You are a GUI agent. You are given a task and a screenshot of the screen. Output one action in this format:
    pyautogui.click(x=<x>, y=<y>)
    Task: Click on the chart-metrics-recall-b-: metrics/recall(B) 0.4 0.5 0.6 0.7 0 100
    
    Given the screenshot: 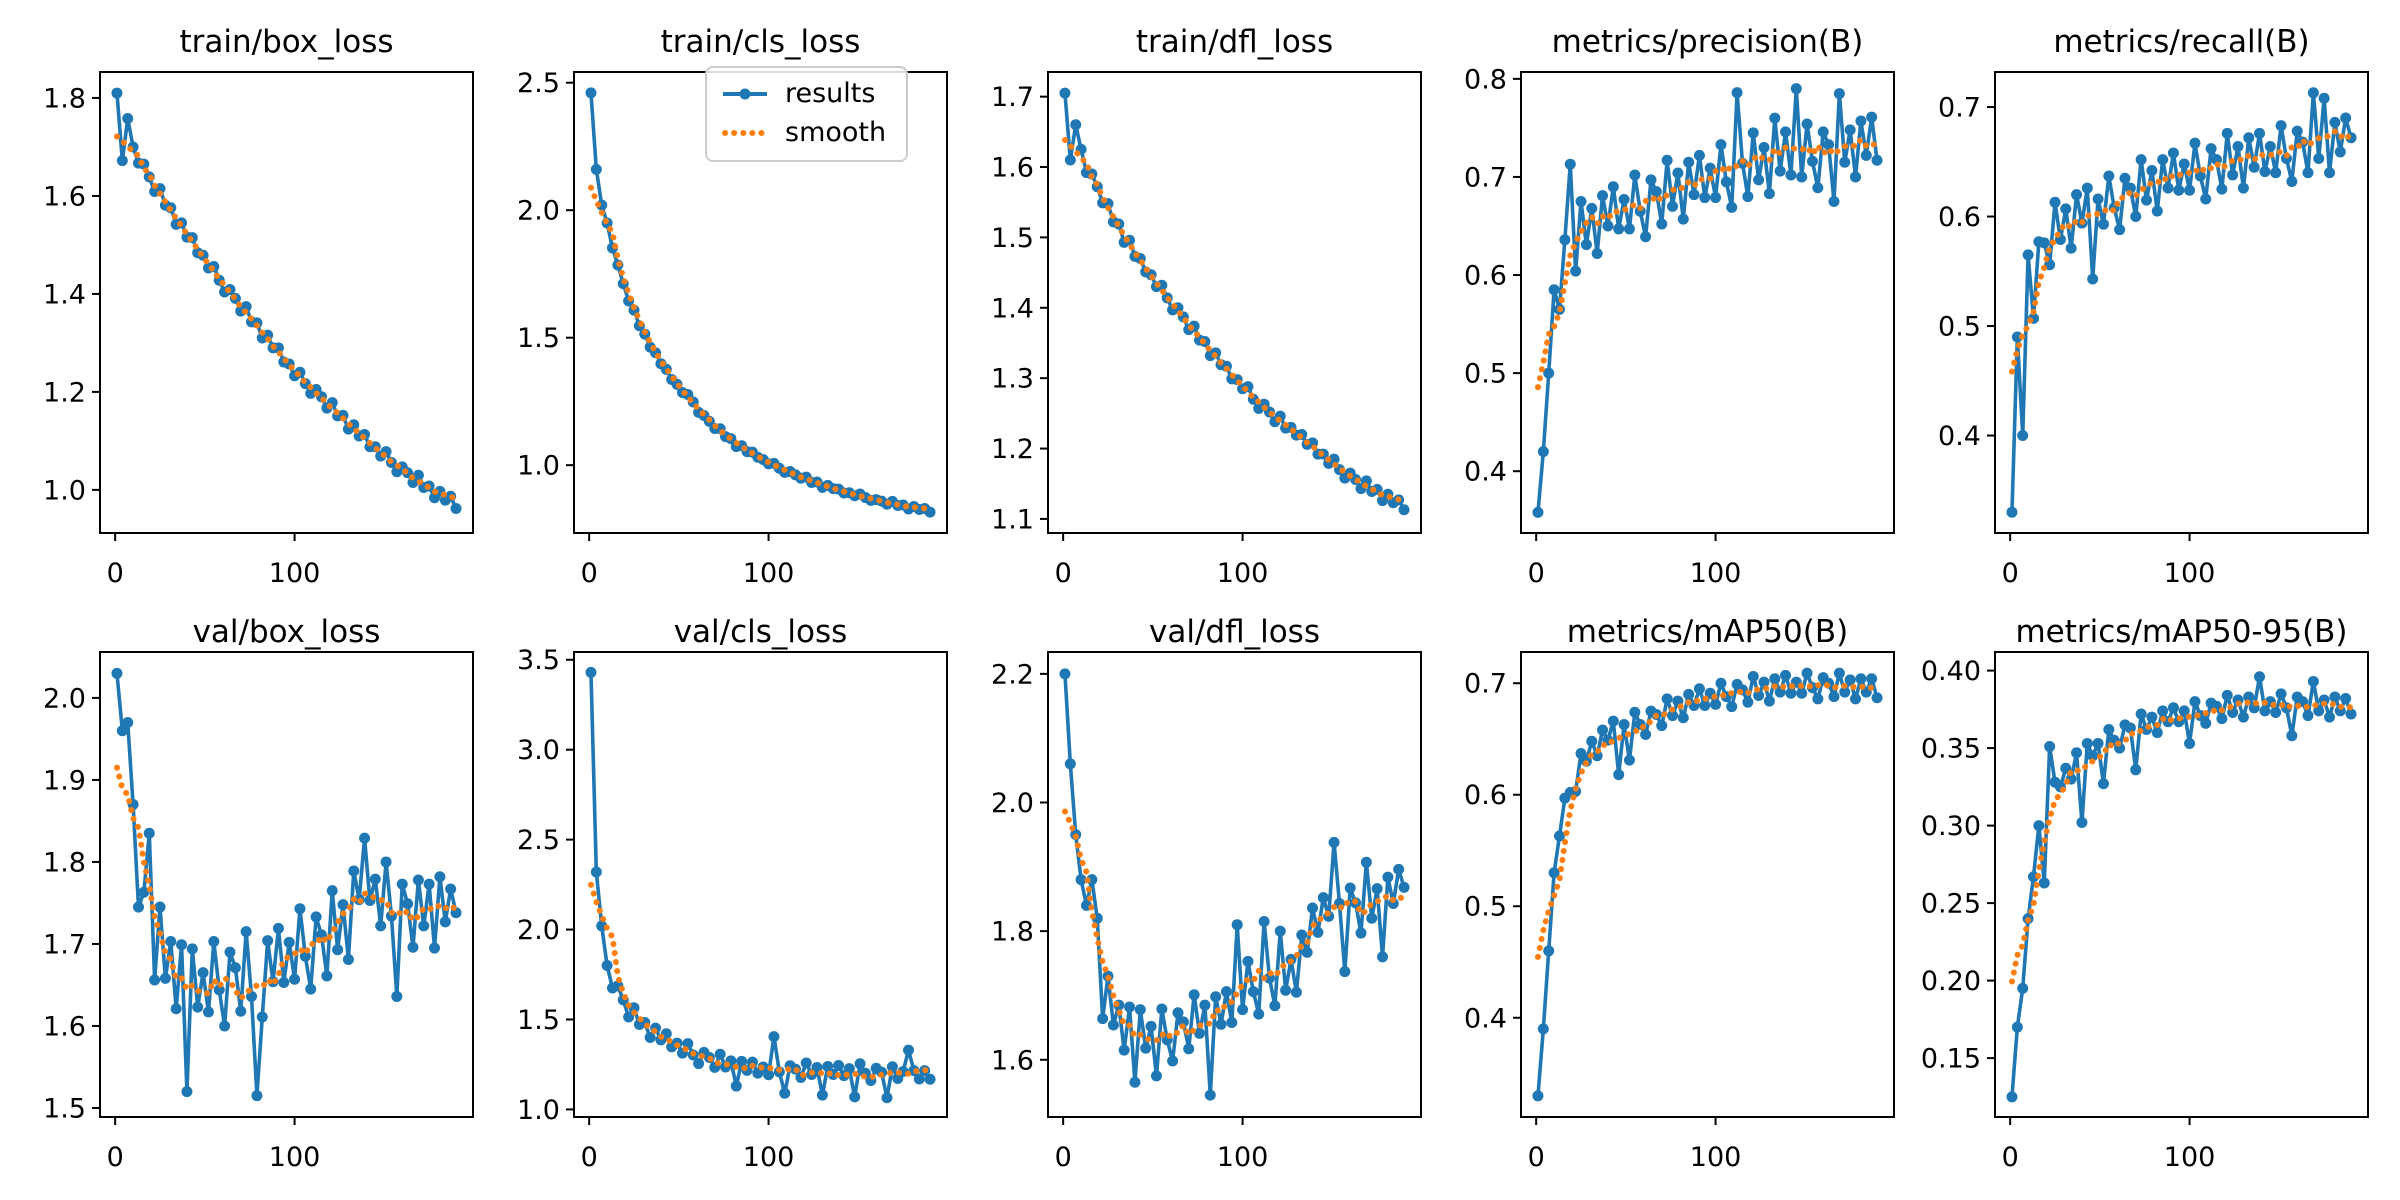 What is the action you would take?
    pyautogui.click(x=2135, y=300)
    